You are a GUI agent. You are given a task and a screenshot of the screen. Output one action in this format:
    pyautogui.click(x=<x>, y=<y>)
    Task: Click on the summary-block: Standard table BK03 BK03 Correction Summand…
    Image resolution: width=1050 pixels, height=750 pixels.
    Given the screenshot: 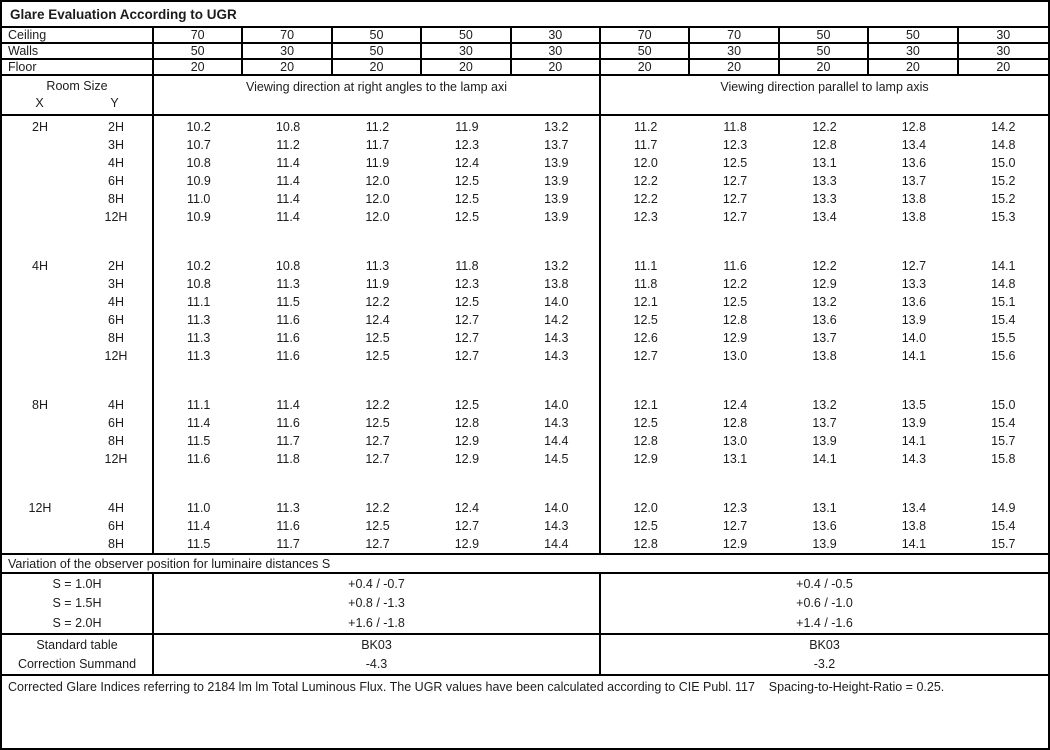 What is the action you would take?
    pyautogui.click(x=525, y=655)
    